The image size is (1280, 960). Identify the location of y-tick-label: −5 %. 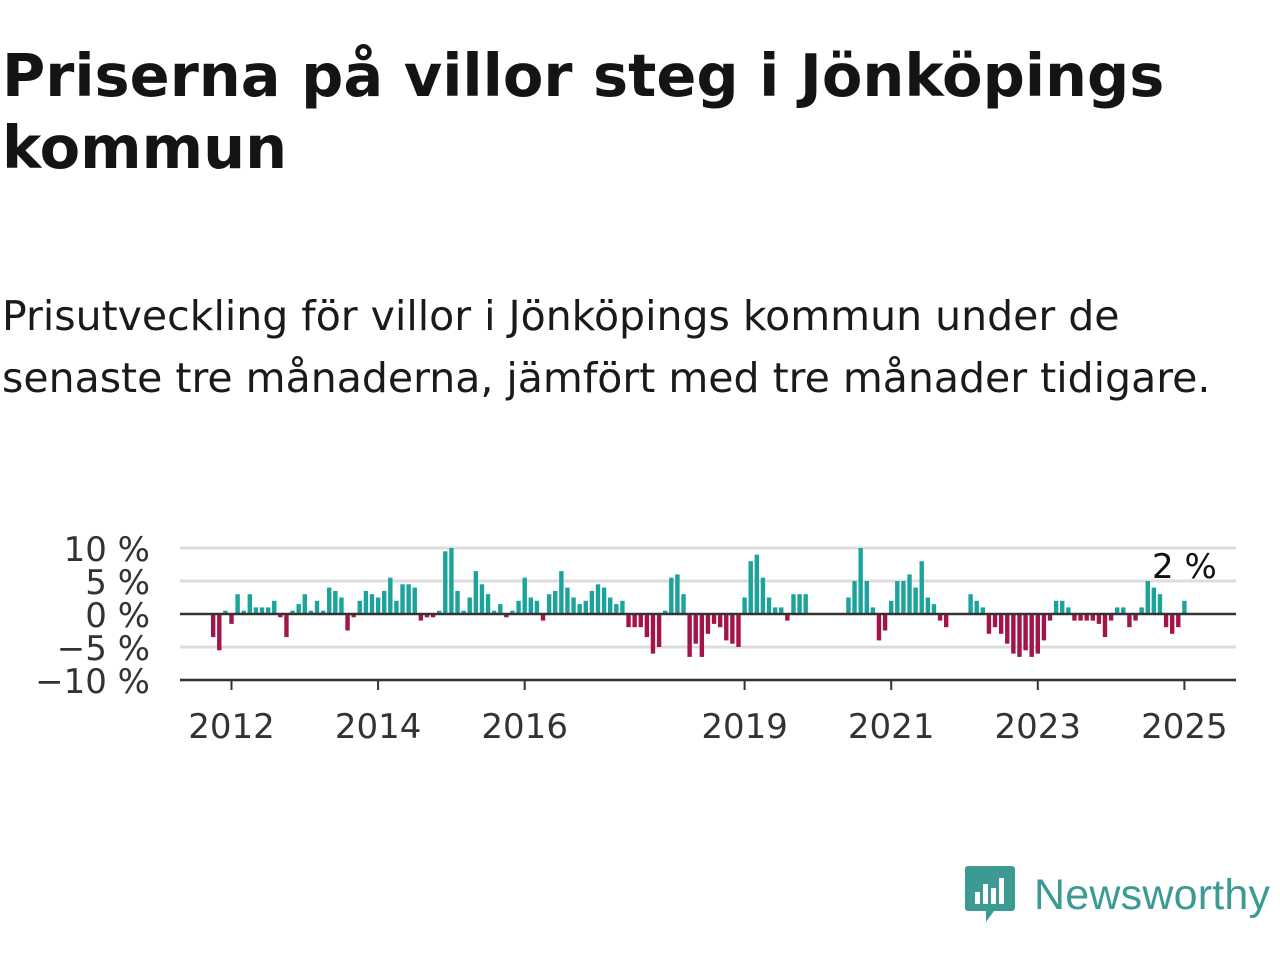
(103, 649).